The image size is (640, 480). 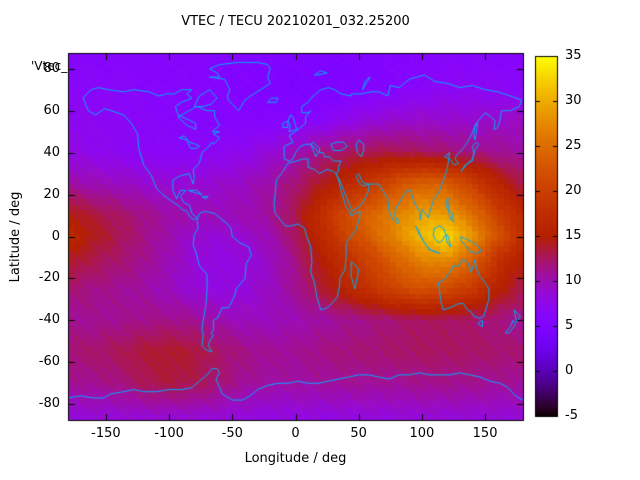 I want to click on legend-key: 'Vtec_, so click(x=49, y=66).